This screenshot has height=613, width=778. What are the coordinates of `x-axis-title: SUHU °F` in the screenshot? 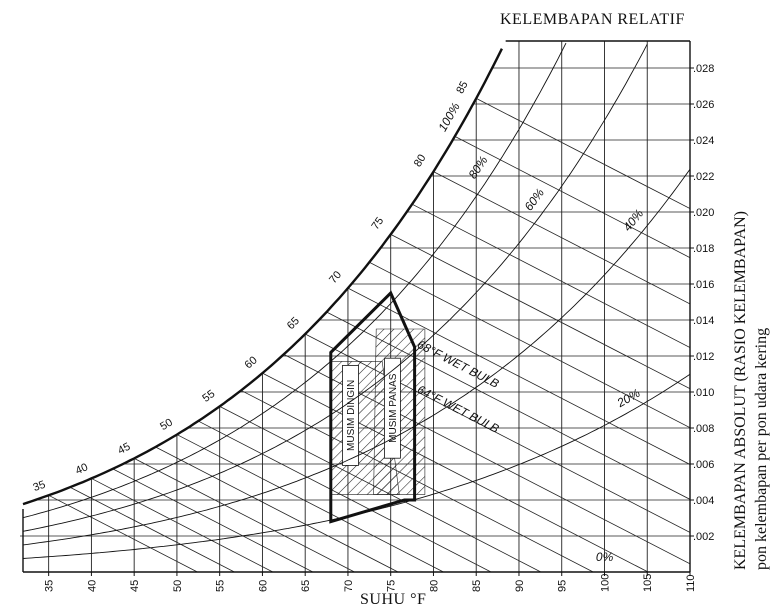 It's located at (393, 599).